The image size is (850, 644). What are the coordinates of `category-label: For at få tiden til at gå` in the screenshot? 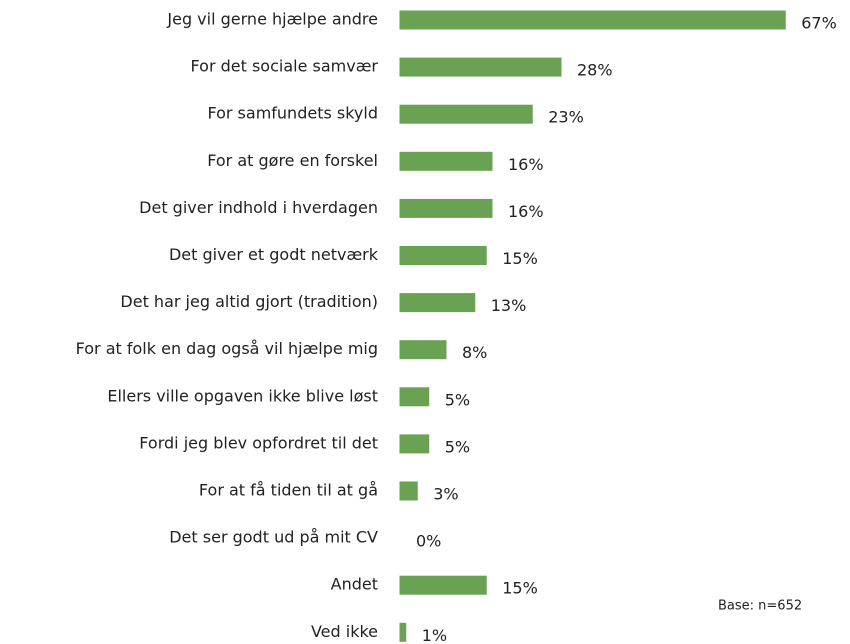 It's located at (288, 490).